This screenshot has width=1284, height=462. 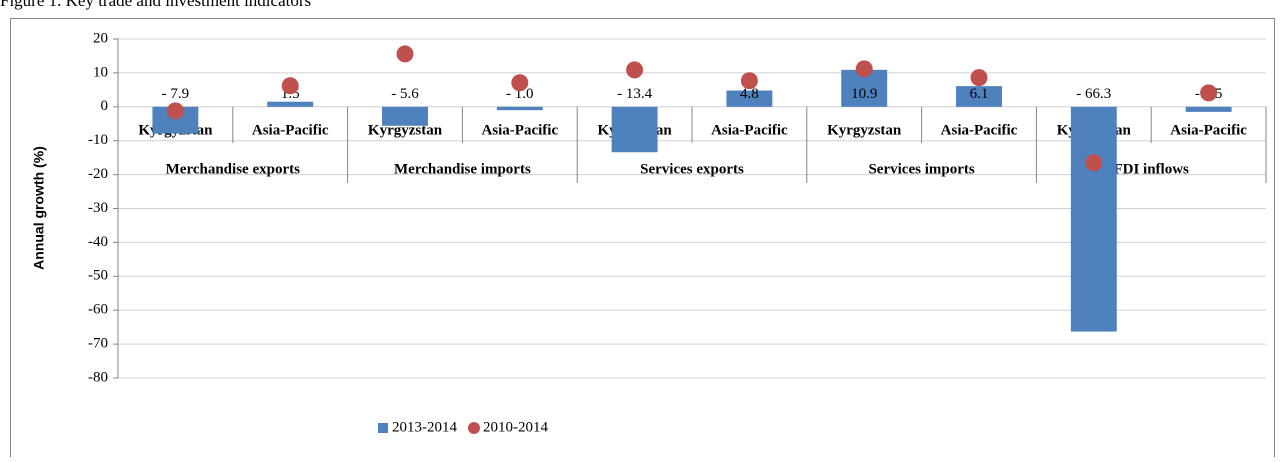 I want to click on y-tick-label: -20, so click(x=98, y=174).